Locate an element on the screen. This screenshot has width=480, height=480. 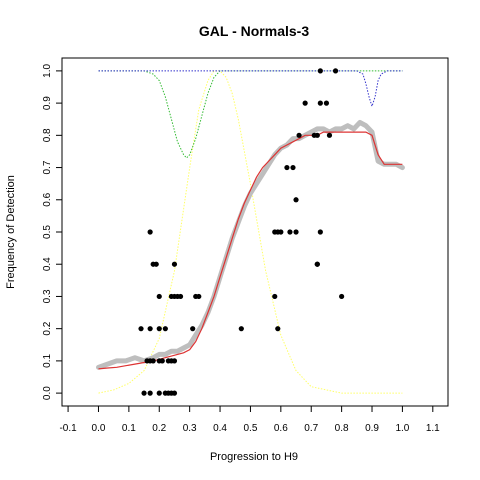
x-tick-label: 0.6 is located at coordinates (281, 428).